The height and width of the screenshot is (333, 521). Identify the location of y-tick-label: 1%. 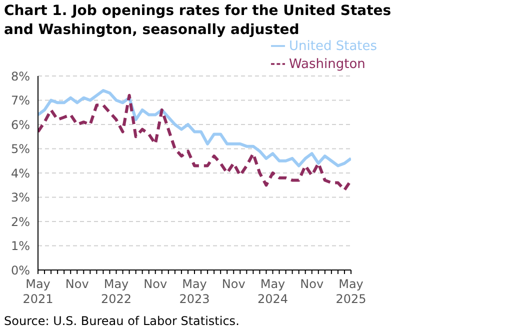
(20, 246).